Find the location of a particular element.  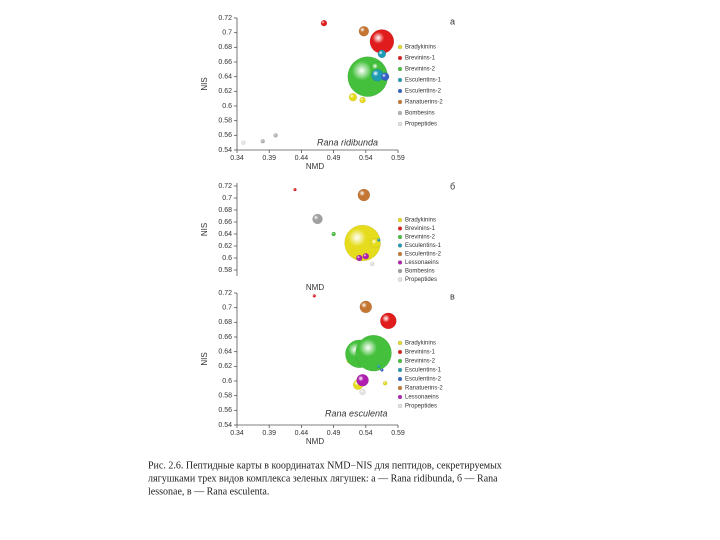

panel-label: а is located at coordinates (452, 21).